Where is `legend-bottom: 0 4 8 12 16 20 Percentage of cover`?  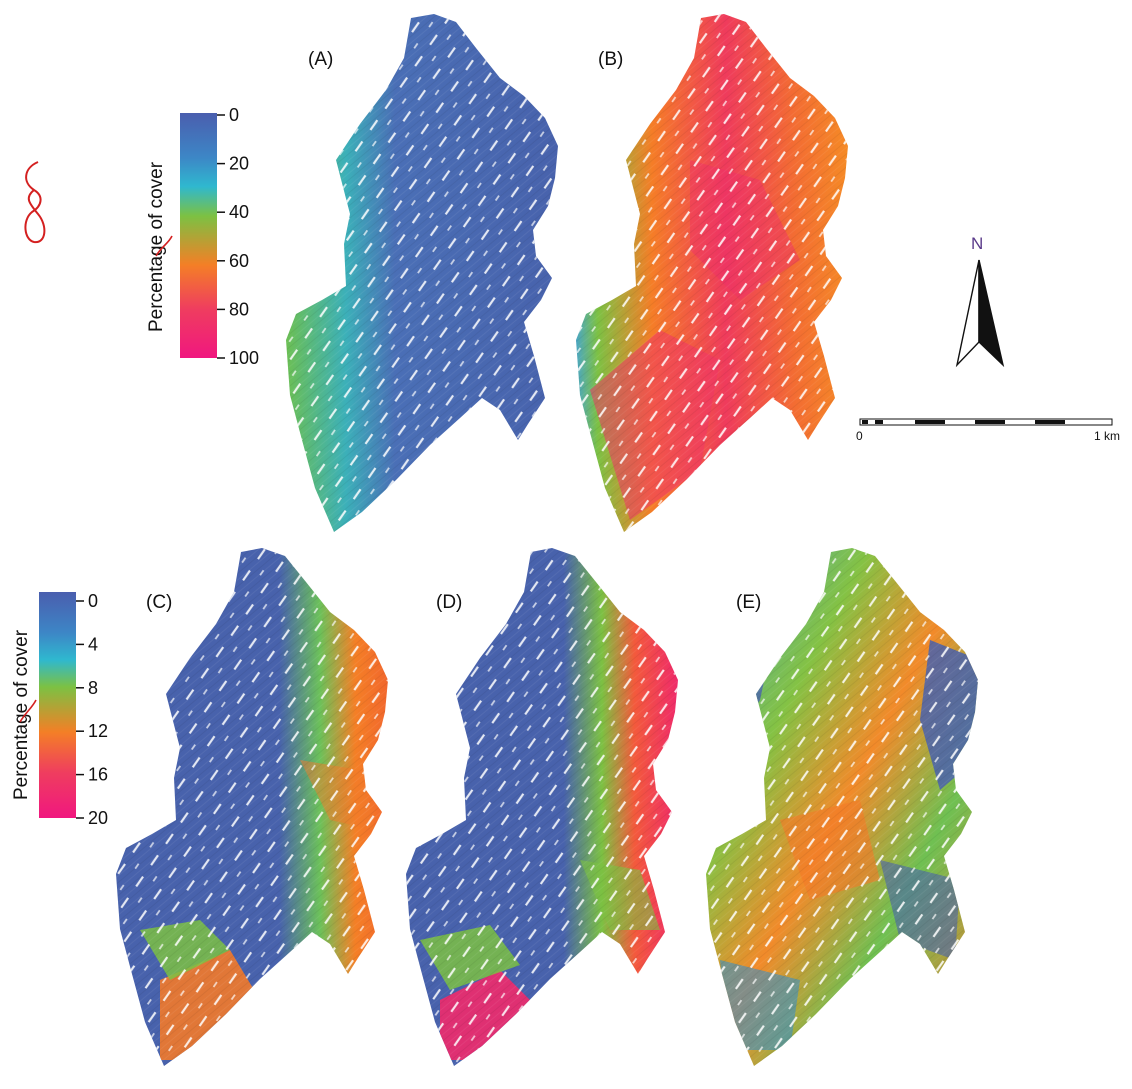
legend-bottom: 0 4 8 12 16 20 Percentage of cover is located at coordinates (59, 709).